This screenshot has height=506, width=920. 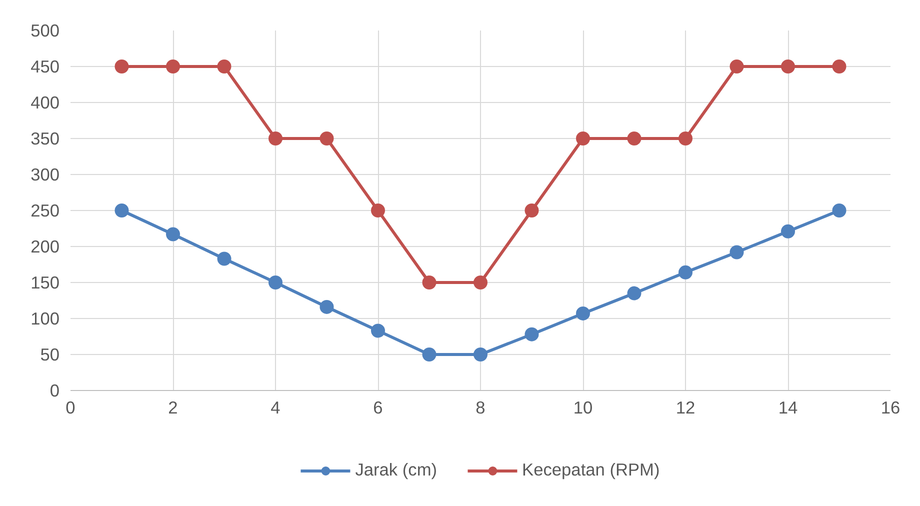 I want to click on legend-label: Jarak (cm), so click(x=396, y=470).